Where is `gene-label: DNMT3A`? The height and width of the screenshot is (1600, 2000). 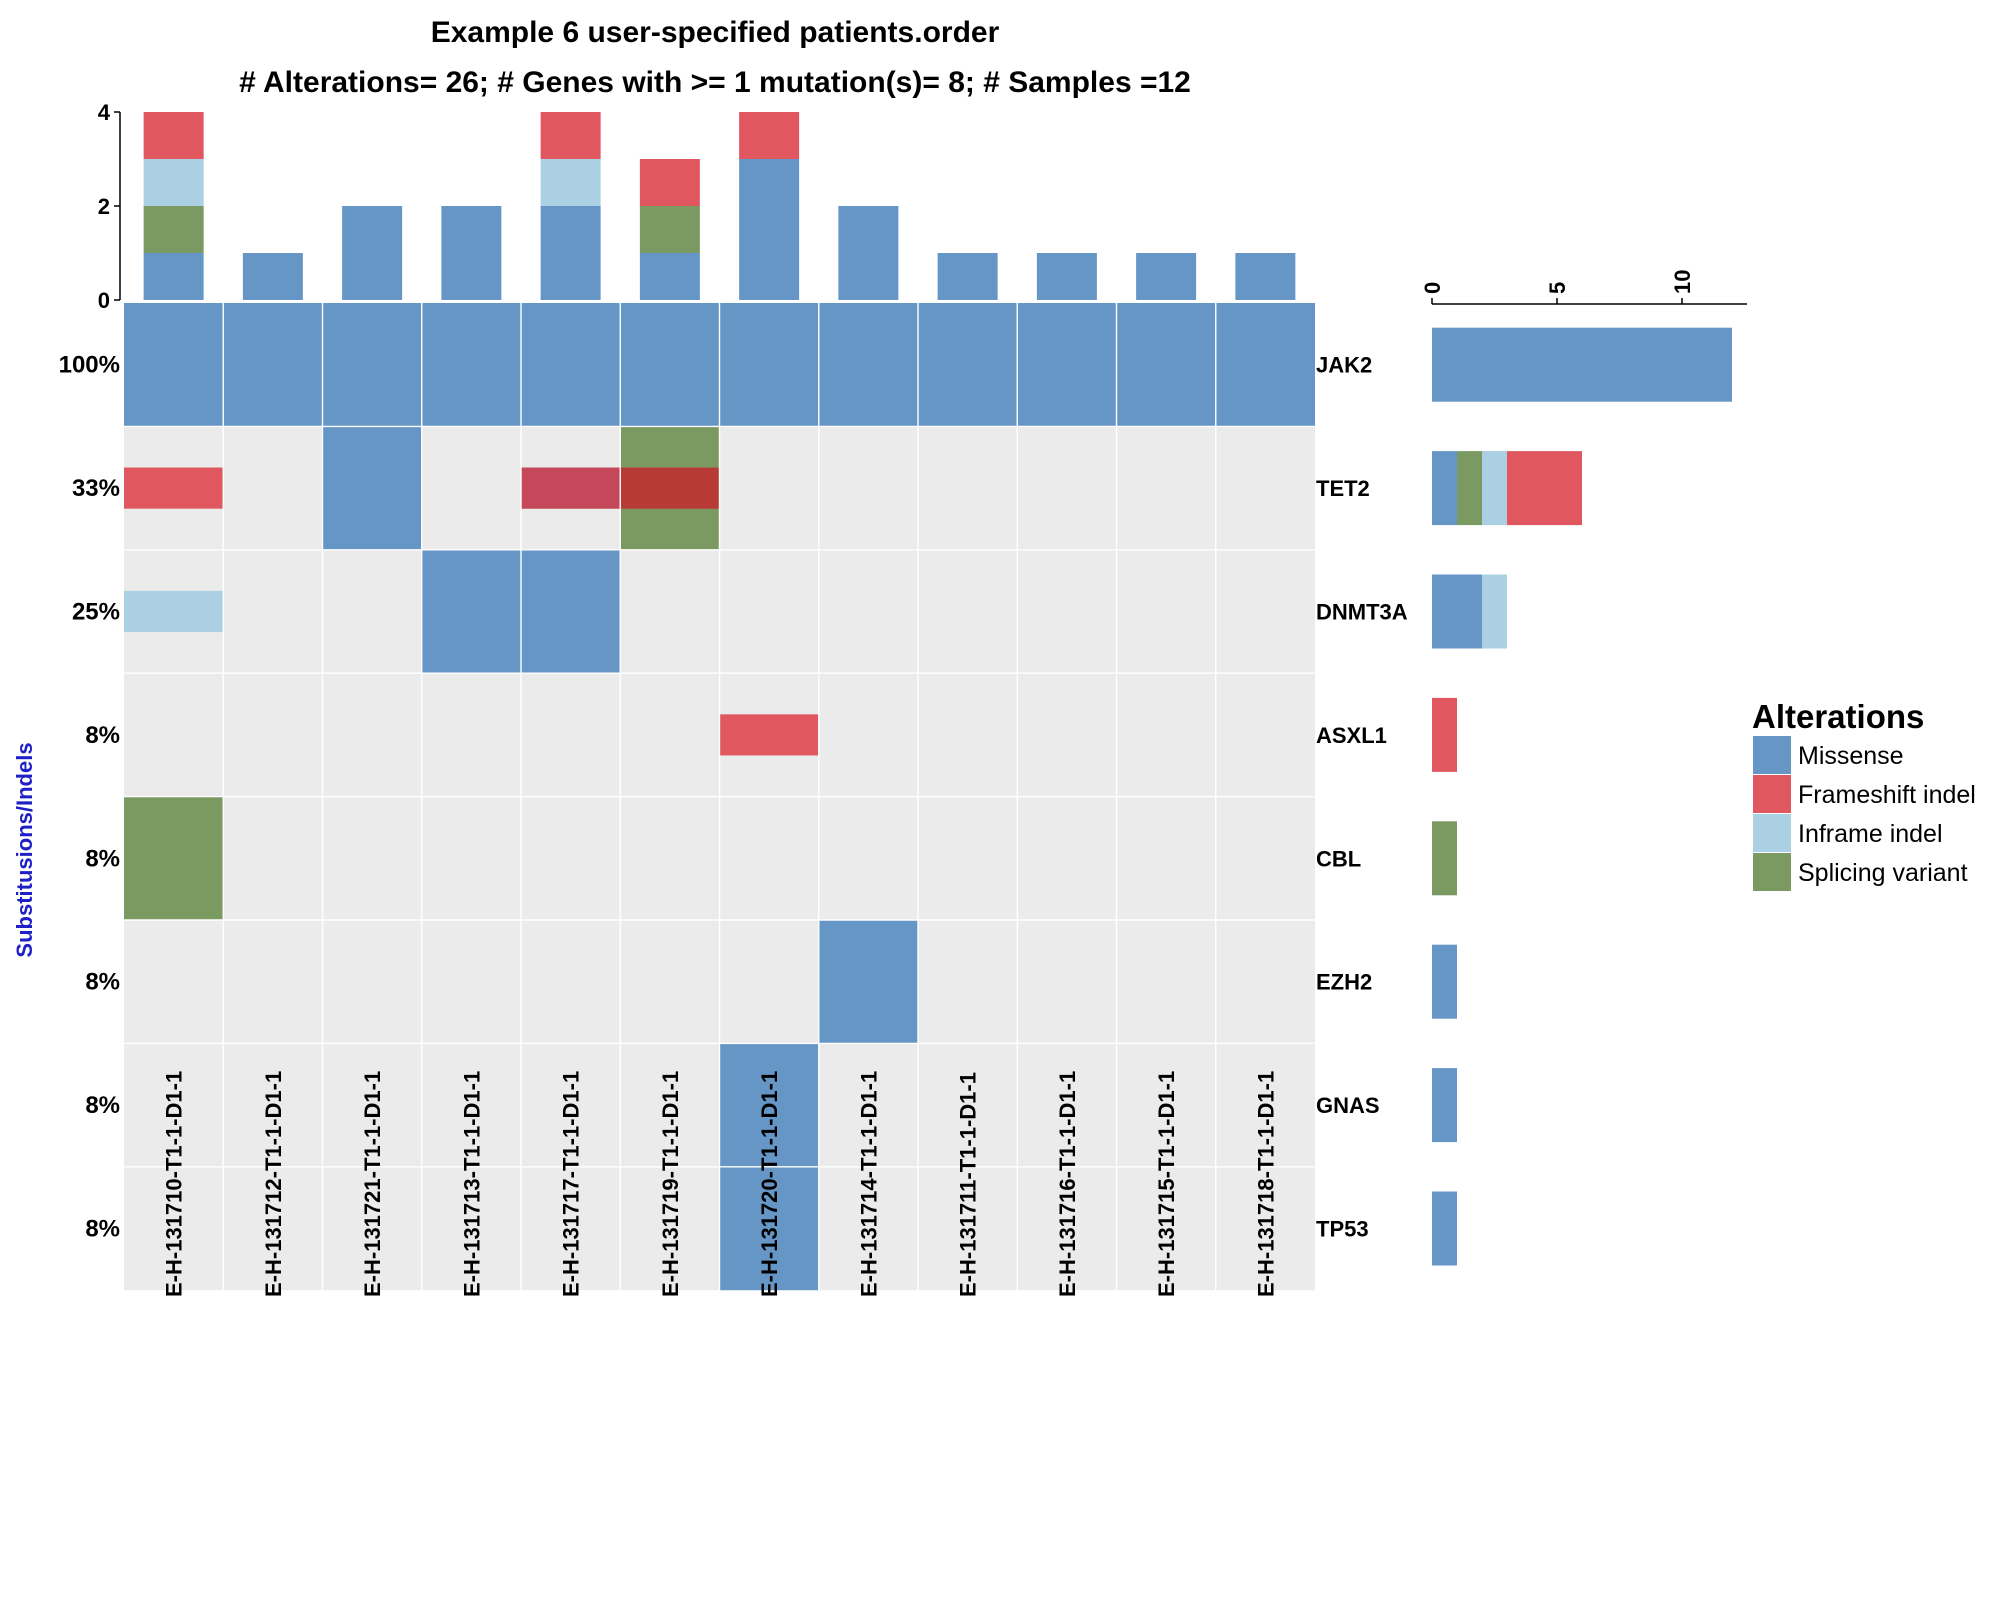
gene-label: DNMT3A is located at coordinates (1362, 612).